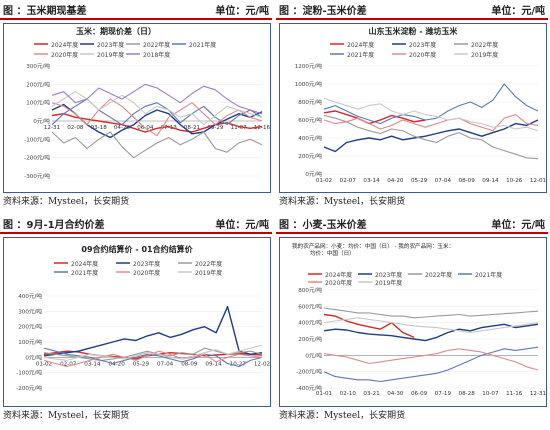  I want to click on series-line-s2022, so click(431, 137).